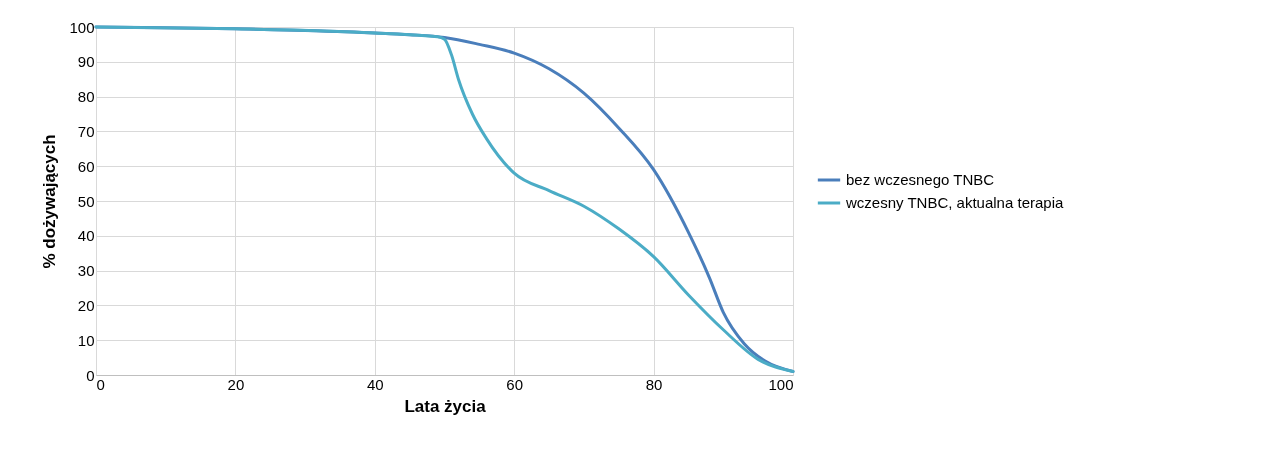 The width and height of the screenshot is (1269, 452). Describe the element at coordinates (445, 406) in the screenshot. I see `x-axis-title: Lata życia` at that location.